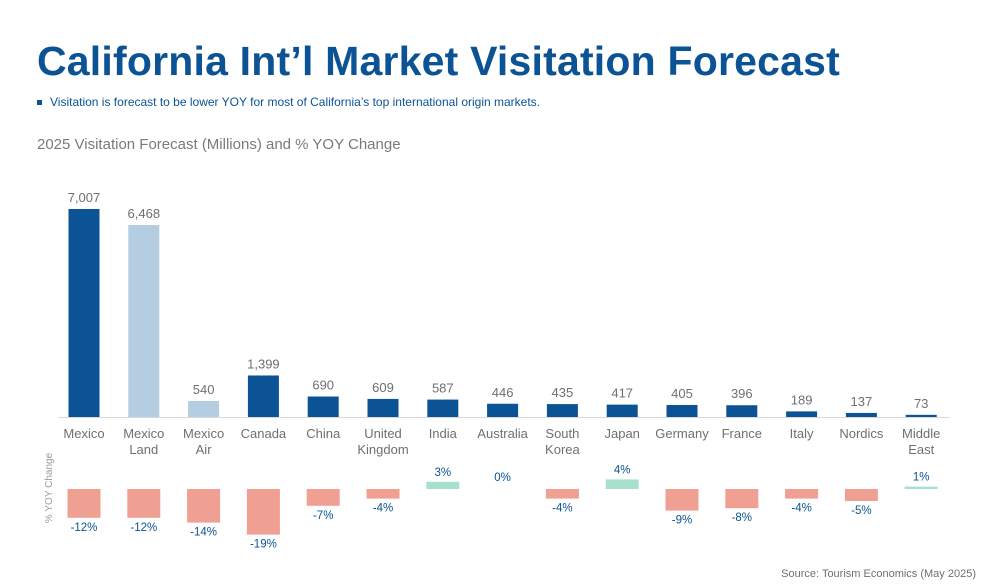 This screenshot has height=588, width=990. Describe the element at coordinates (442, 473) in the screenshot. I see `yoy-value-label: 3%` at that location.